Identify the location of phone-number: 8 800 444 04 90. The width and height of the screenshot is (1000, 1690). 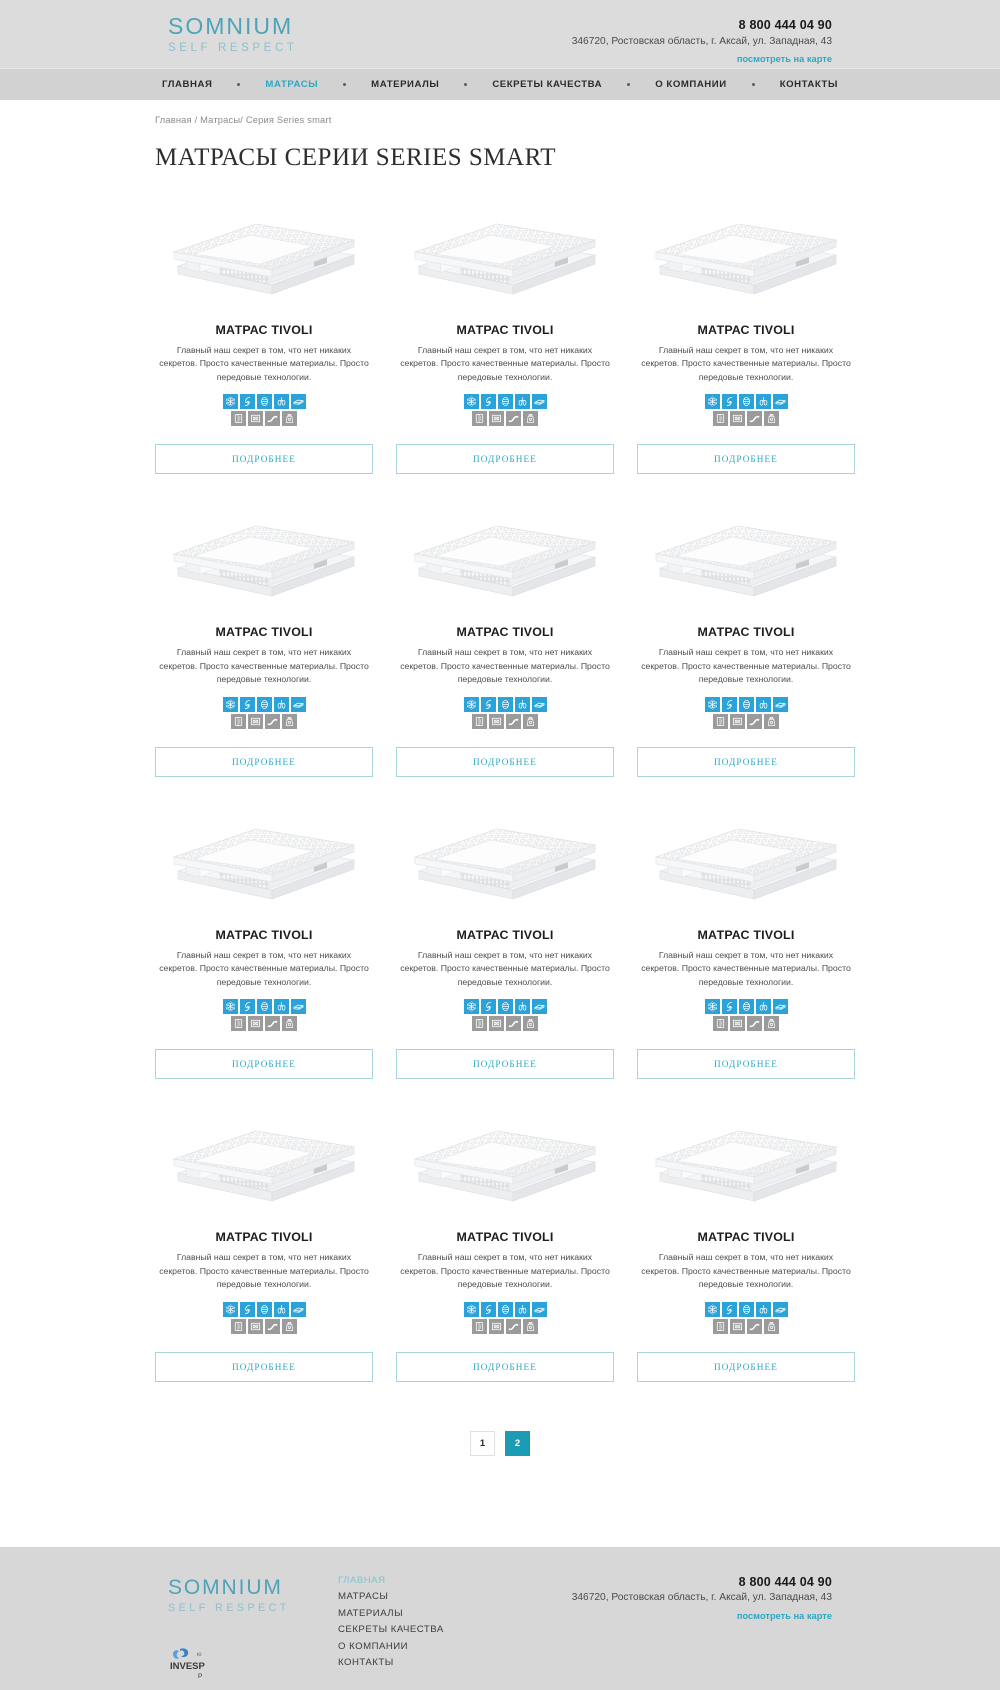
(785, 25).